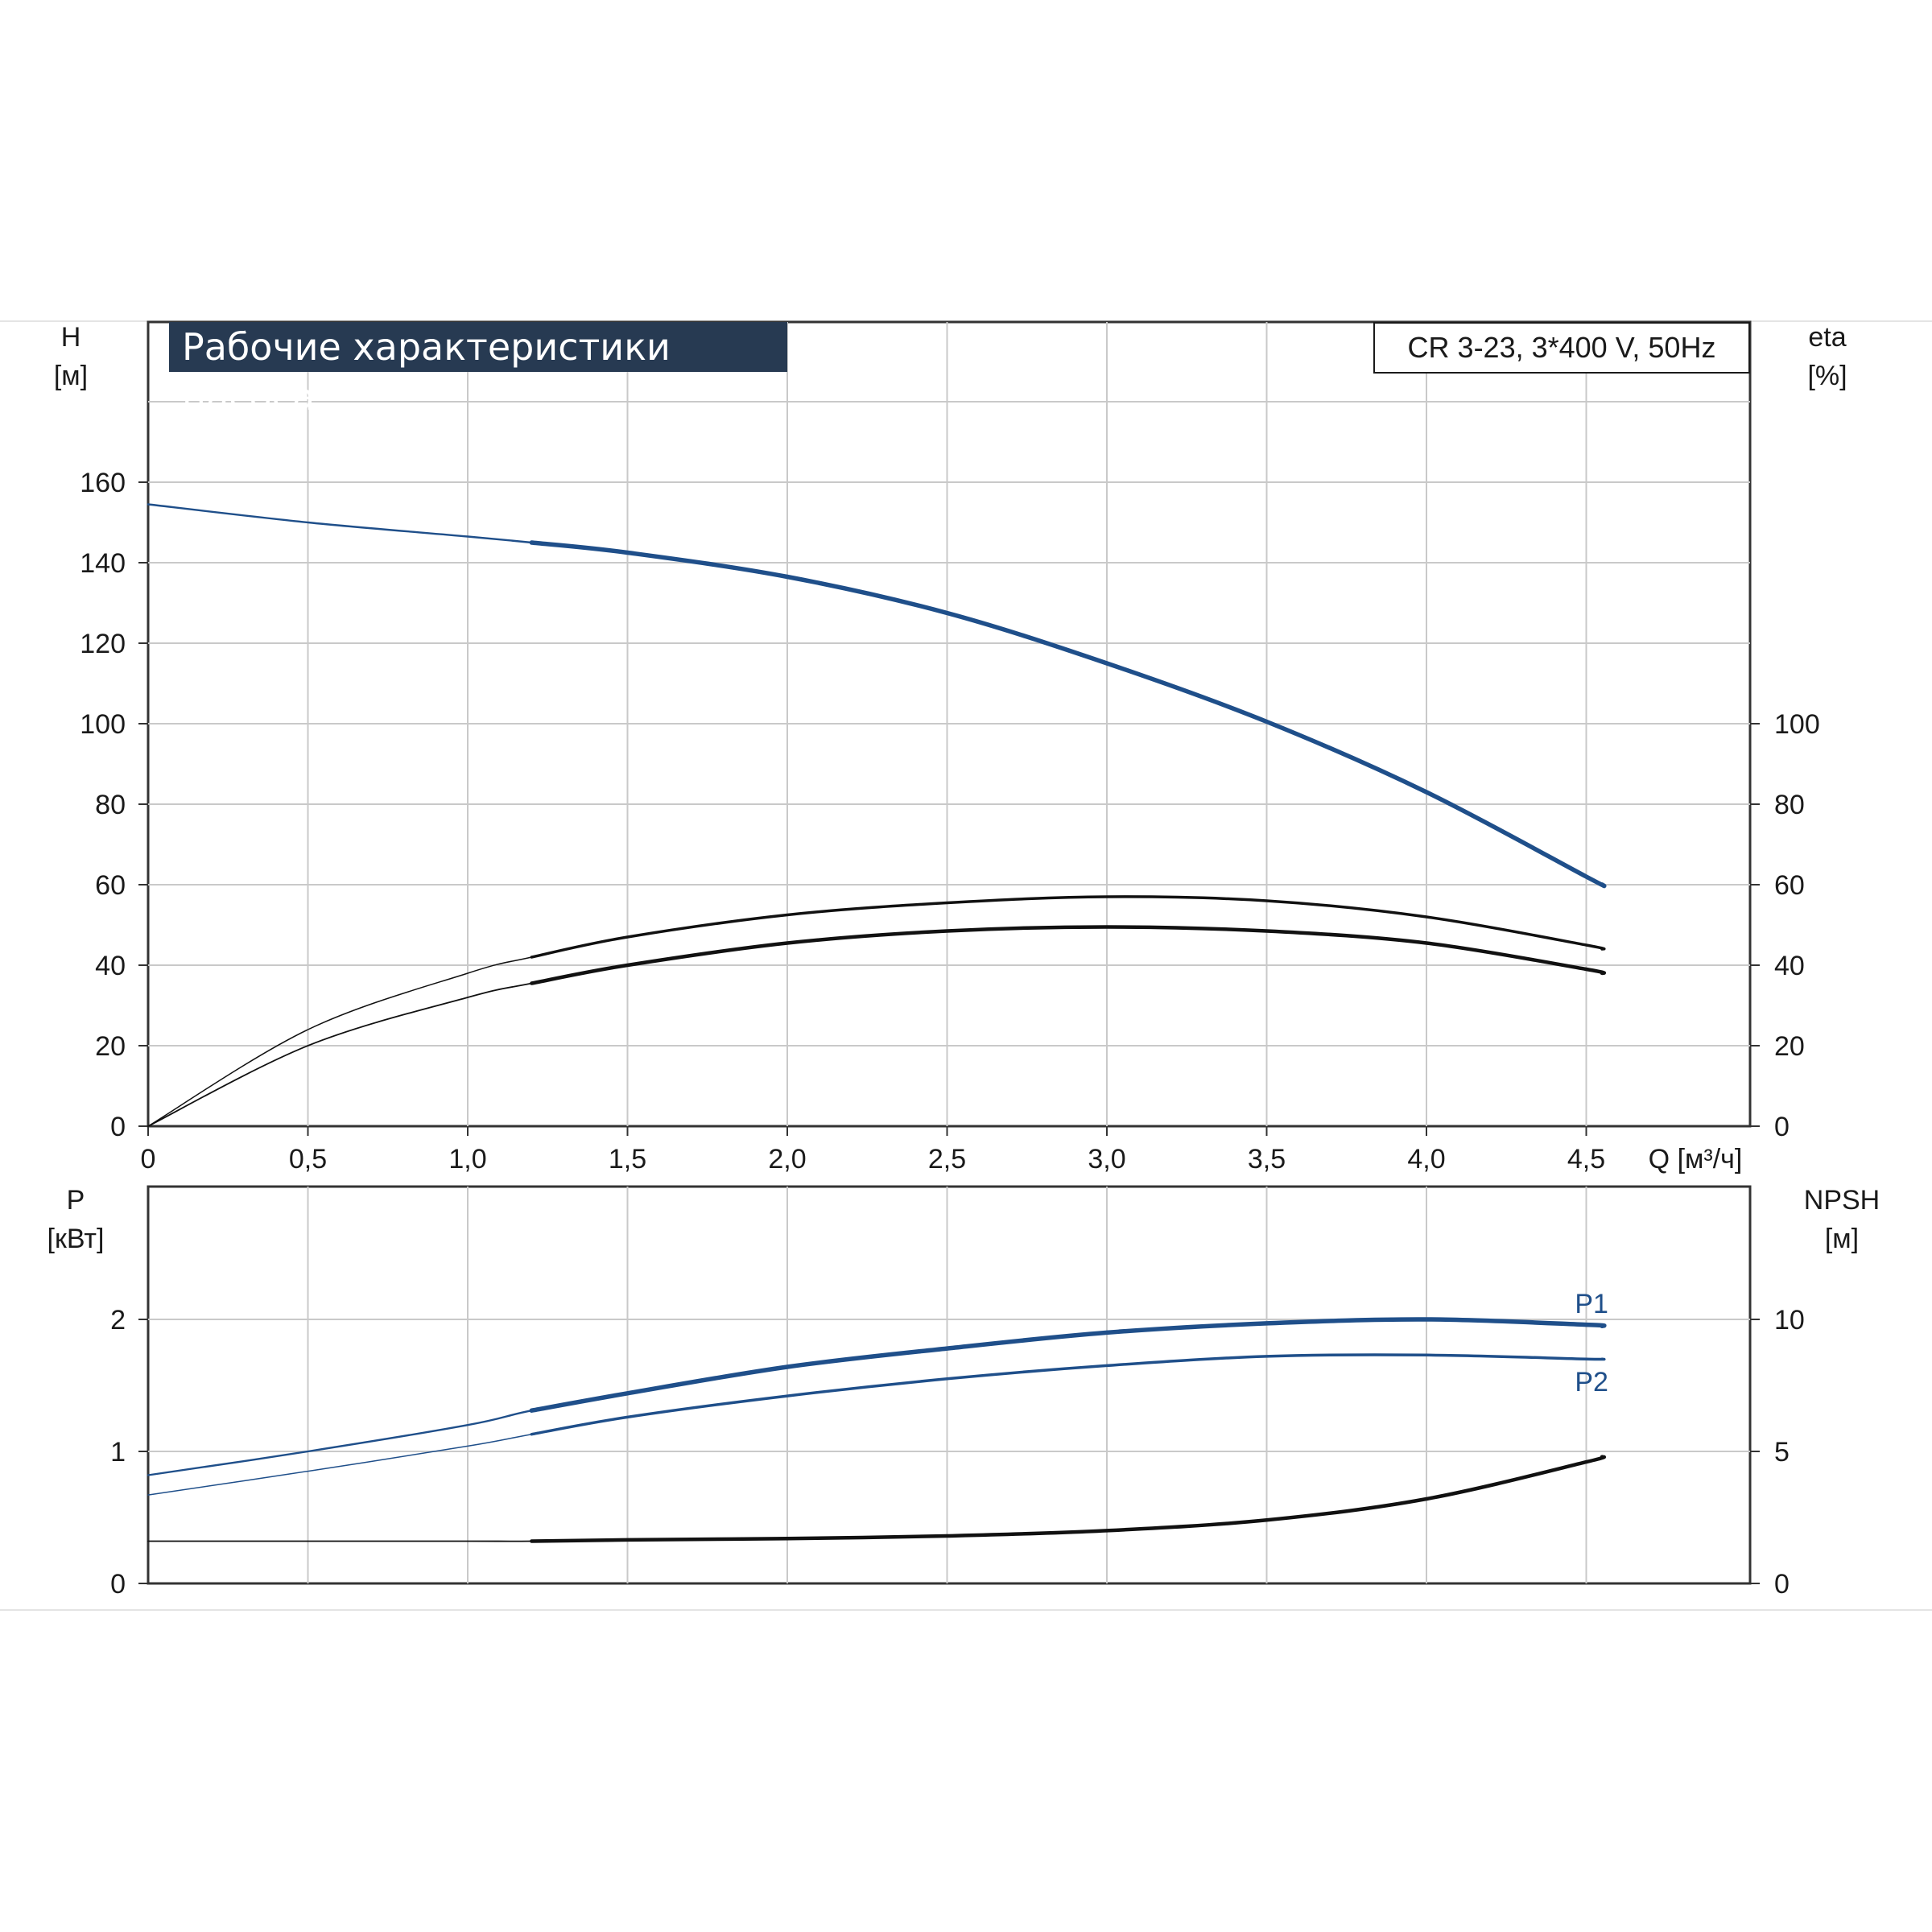 The width and height of the screenshot is (1932, 1932). What do you see at coordinates (71, 337) in the screenshot?
I see `h-axis-label: H` at bounding box center [71, 337].